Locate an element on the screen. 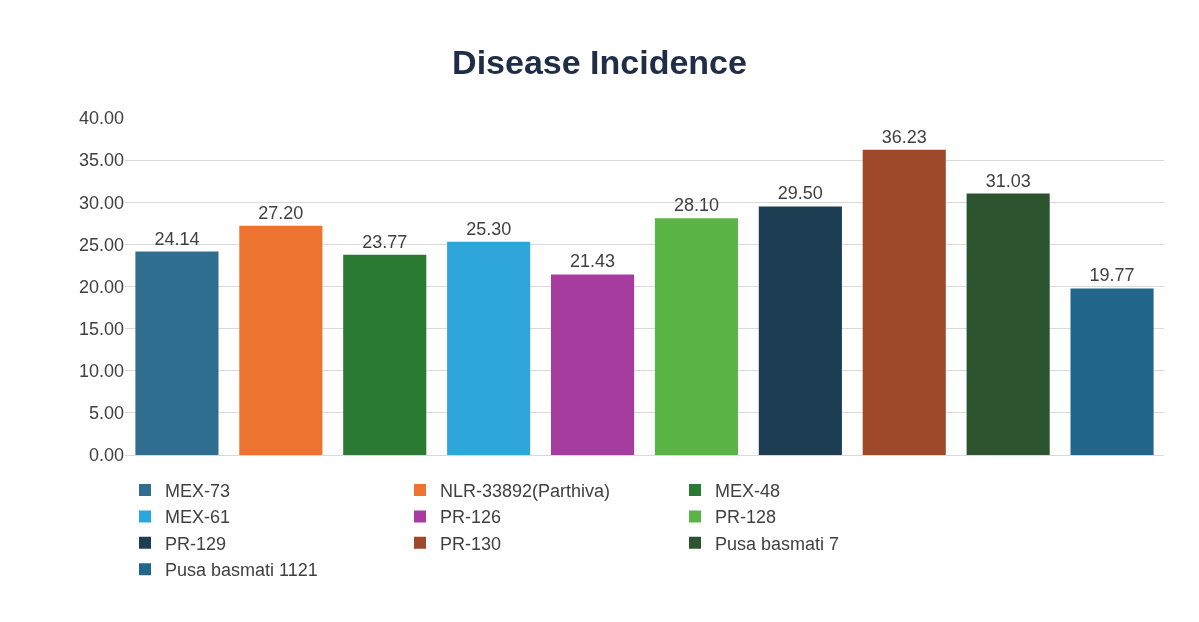  data-label: 25.30 is located at coordinates (489, 228).